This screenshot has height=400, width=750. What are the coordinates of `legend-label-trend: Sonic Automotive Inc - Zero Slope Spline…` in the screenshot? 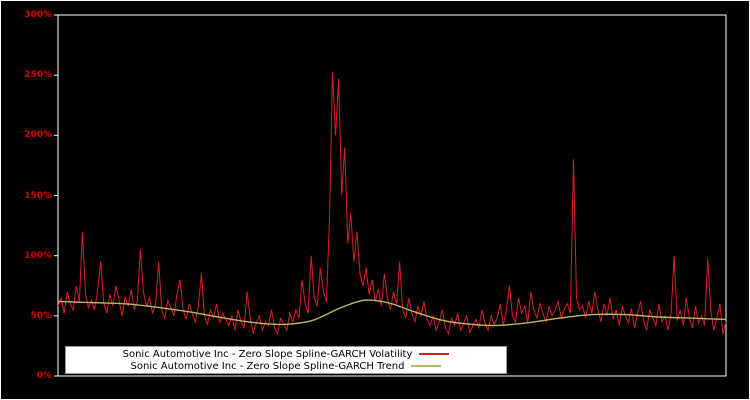 It's located at (267, 366).